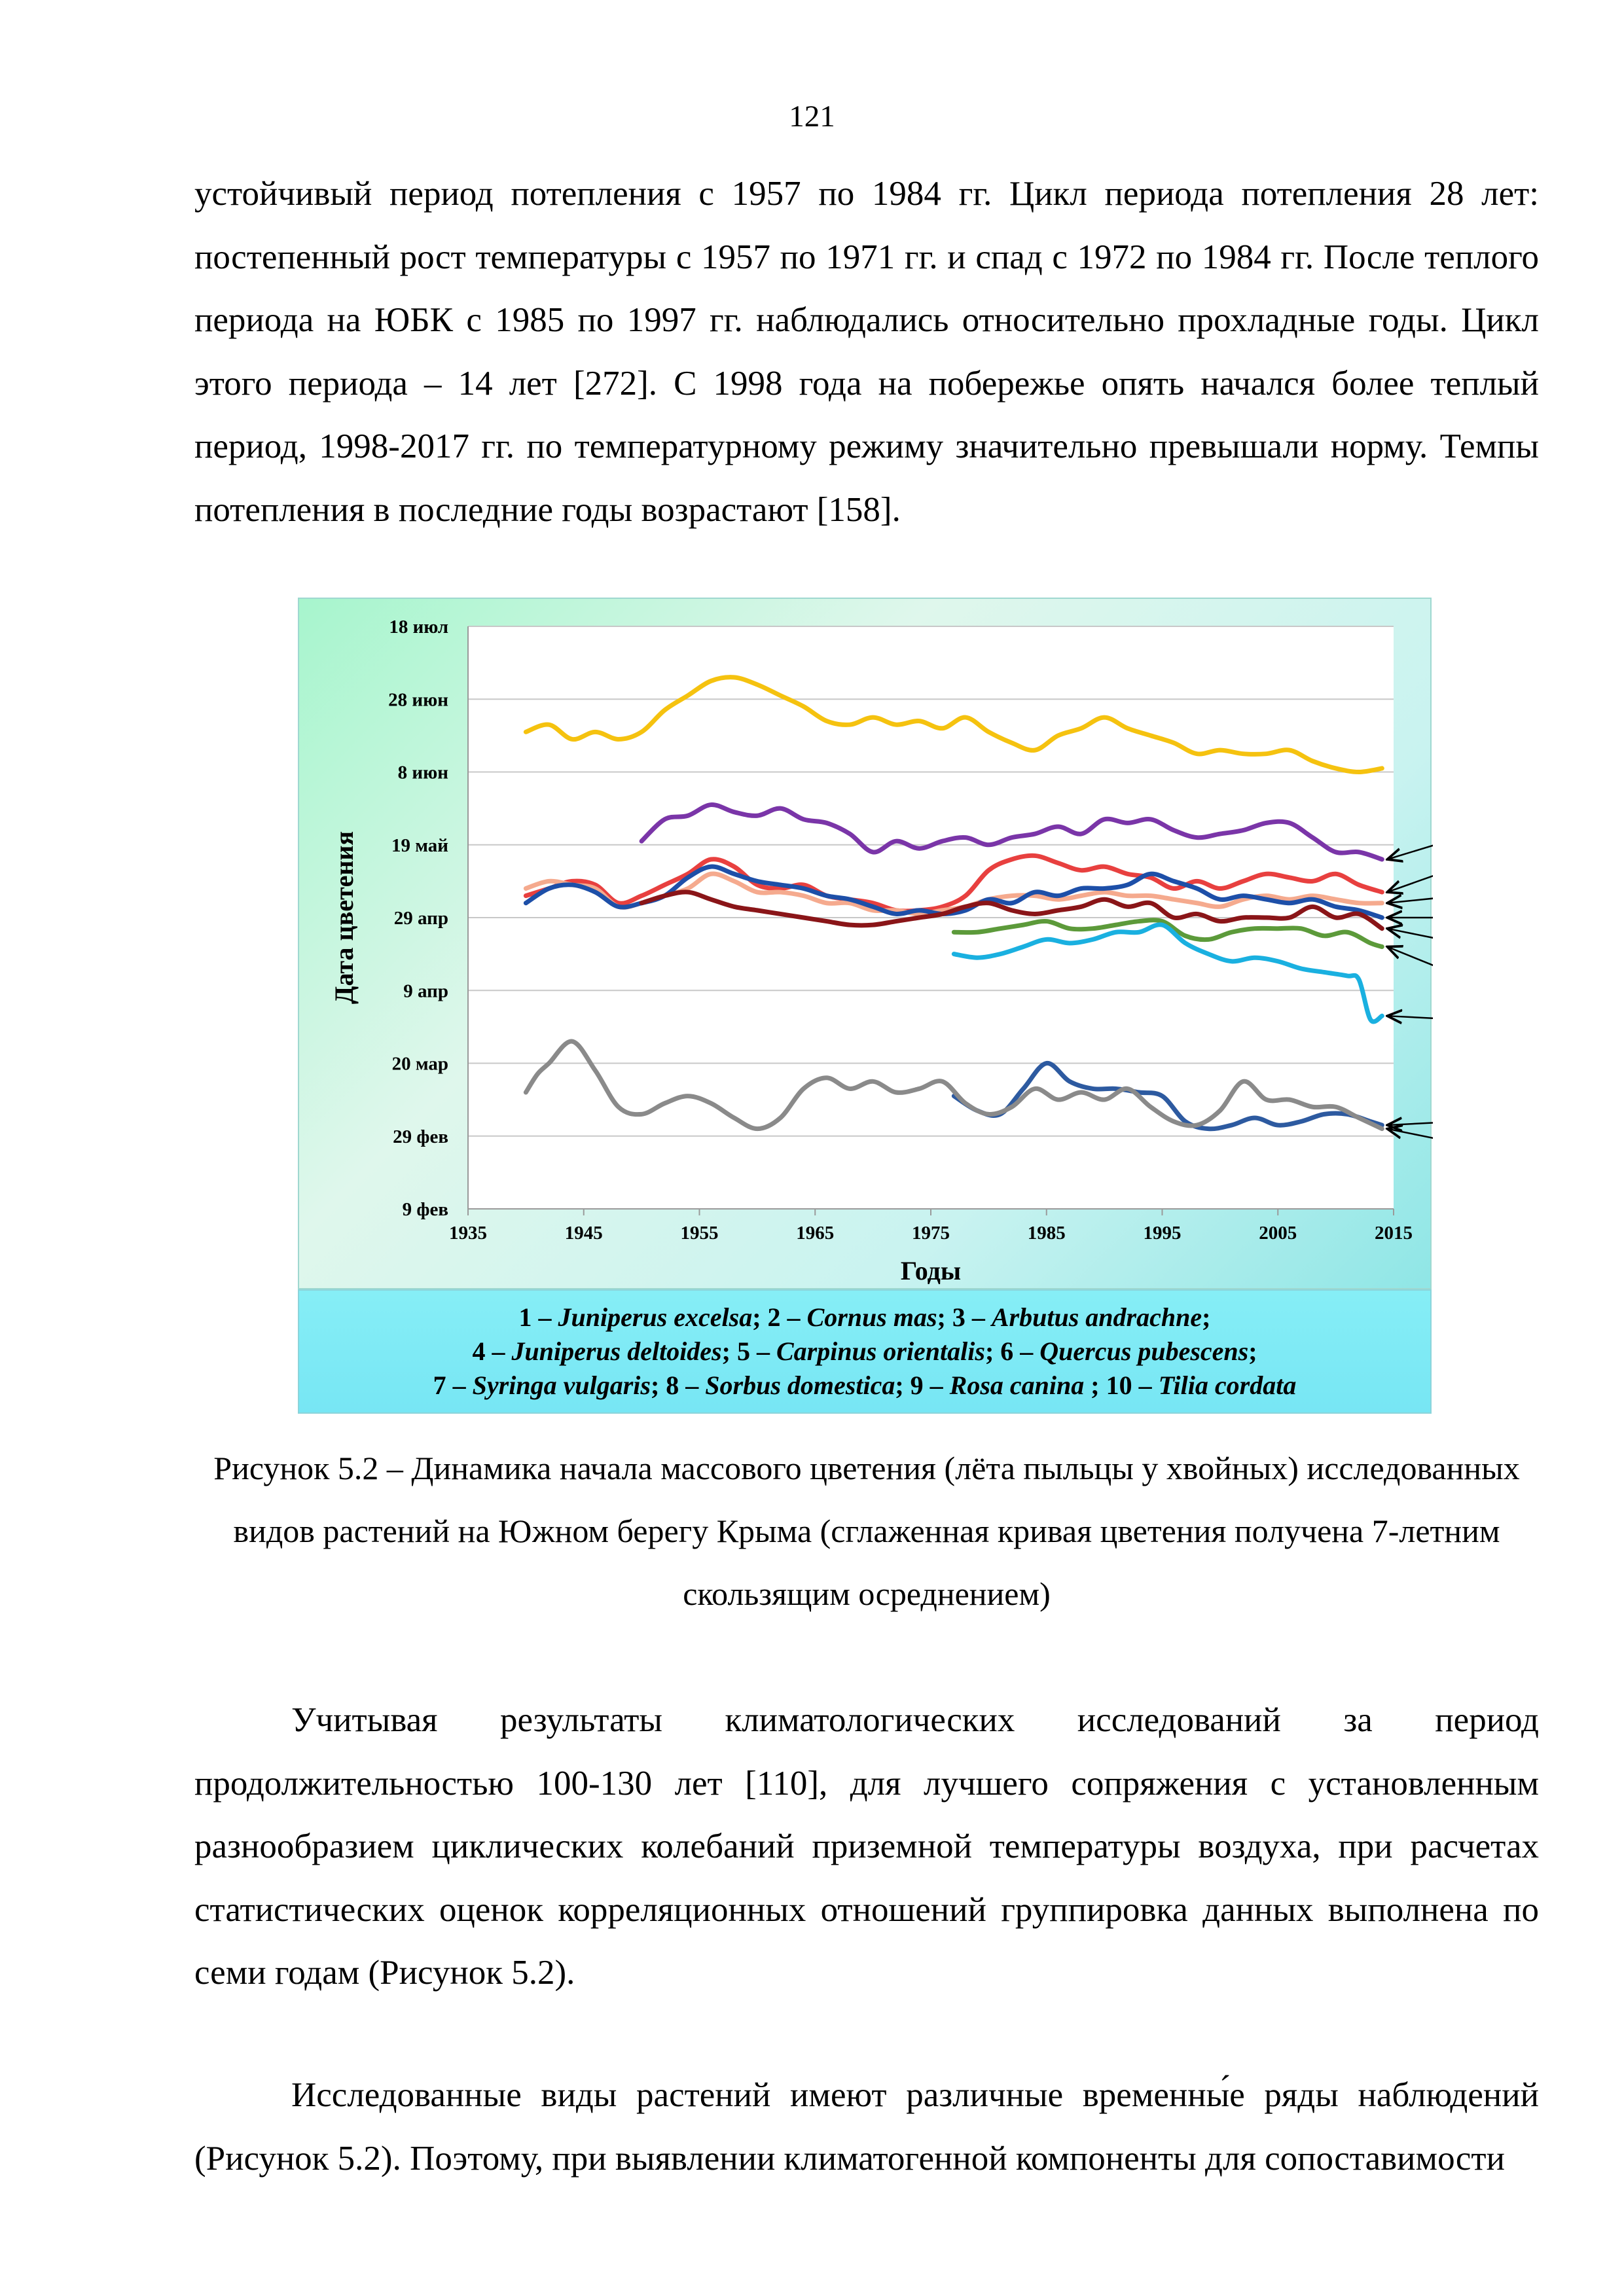  What do you see at coordinates (419, 845) in the screenshot?
I see `y-tick-label: 19 май` at bounding box center [419, 845].